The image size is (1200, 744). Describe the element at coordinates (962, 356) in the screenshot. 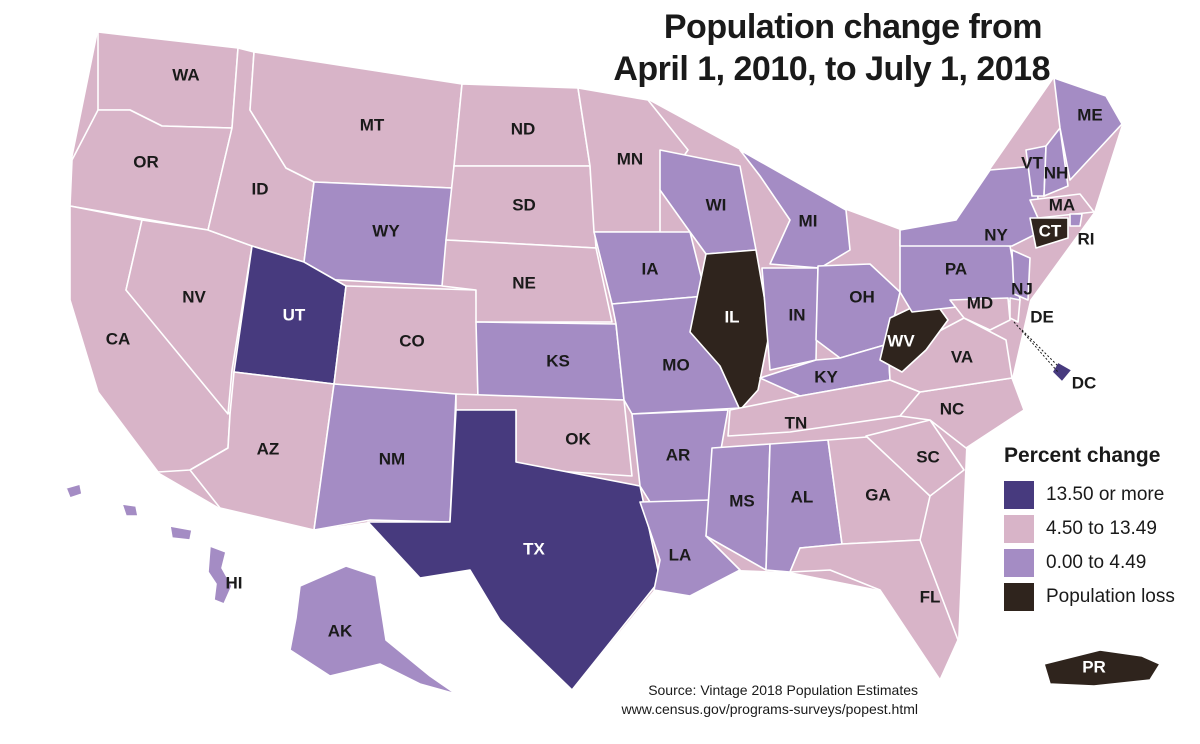

I see `state-label-va: VA` at that location.